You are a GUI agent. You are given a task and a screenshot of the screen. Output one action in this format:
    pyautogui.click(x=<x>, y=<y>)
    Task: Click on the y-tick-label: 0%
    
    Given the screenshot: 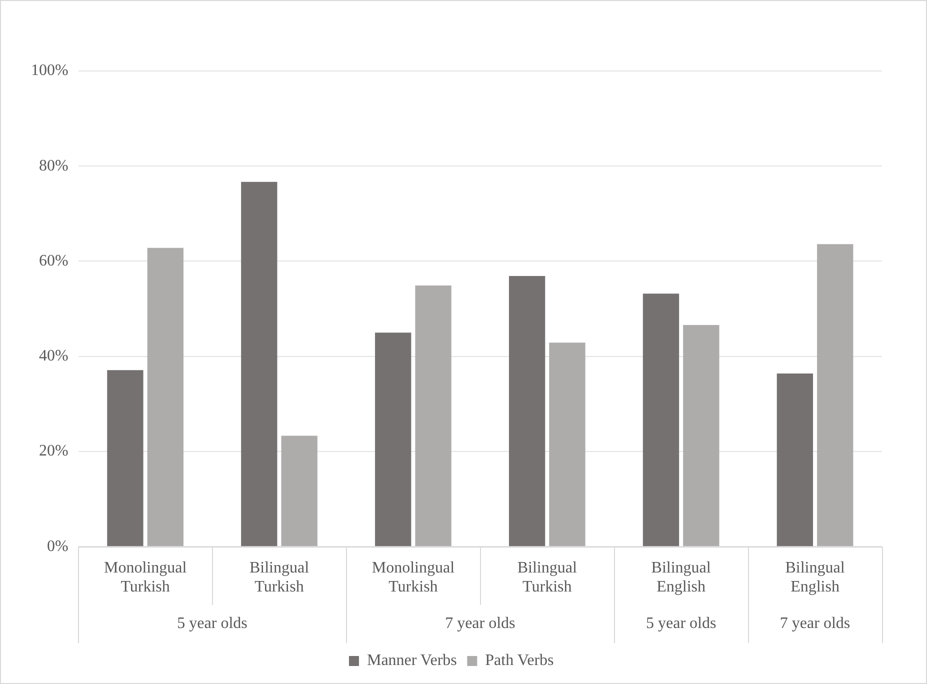 What is the action you would take?
    pyautogui.click(x=57, y=546)
    